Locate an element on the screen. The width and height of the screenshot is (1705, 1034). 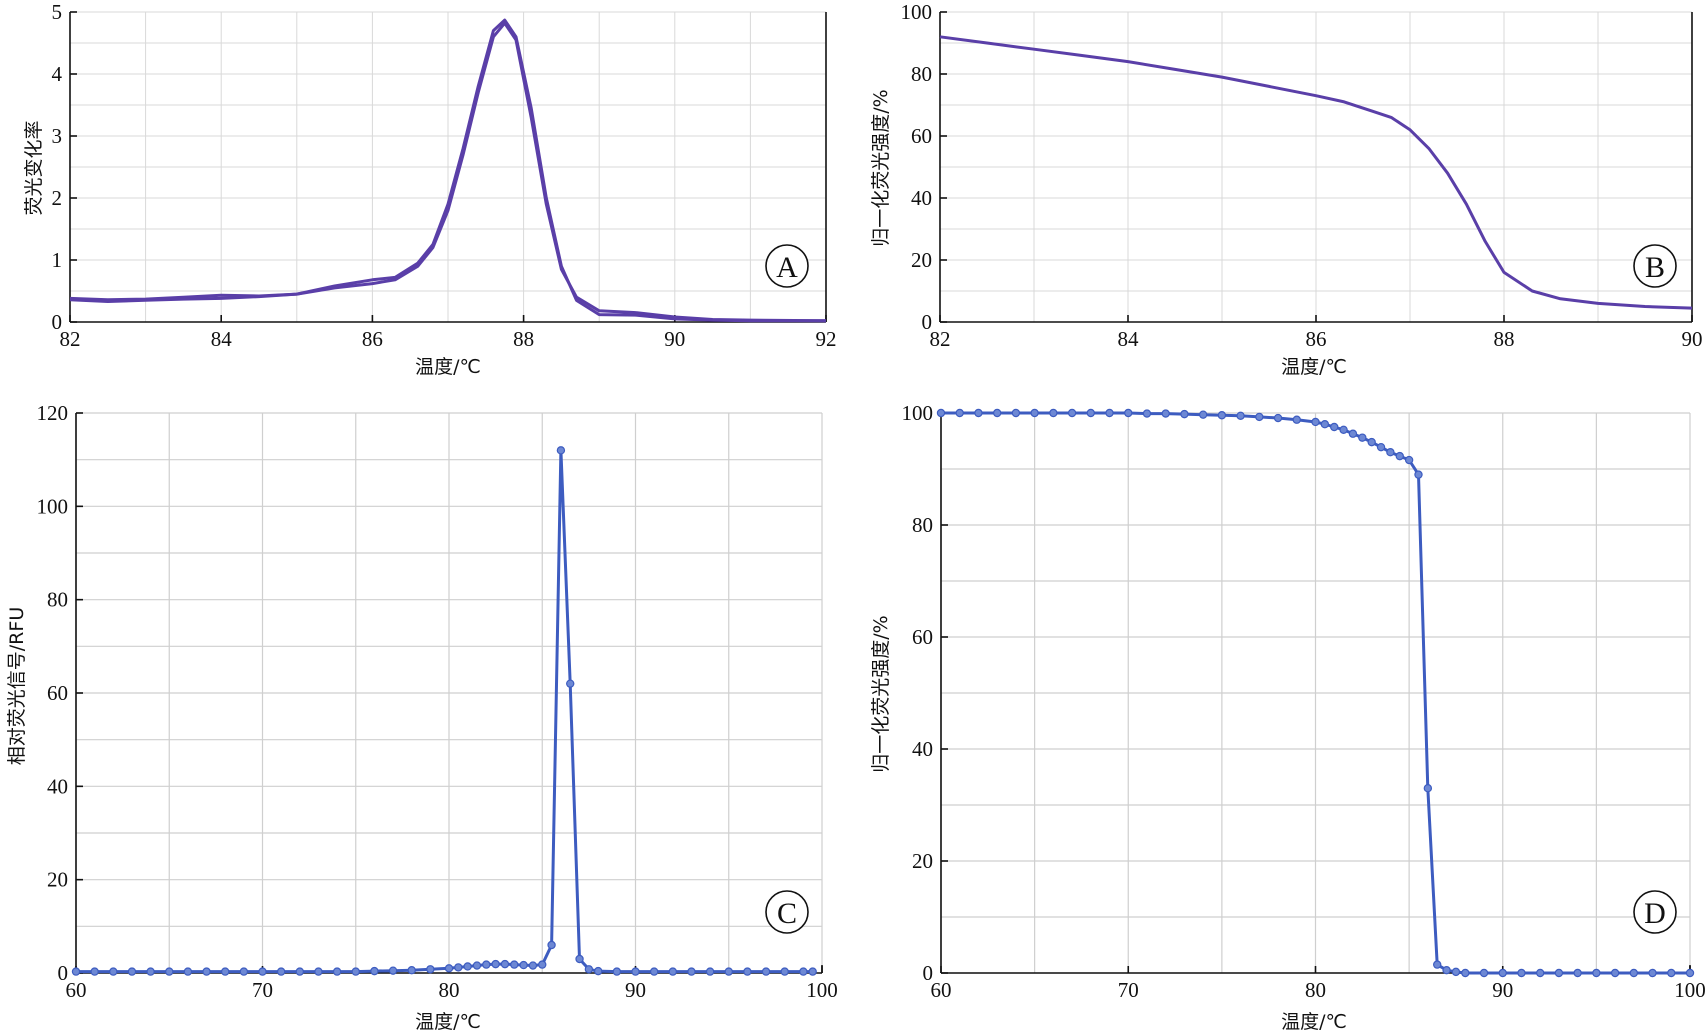
panel-c-y-tick-label: 40 is located at coordinates (57, 786).